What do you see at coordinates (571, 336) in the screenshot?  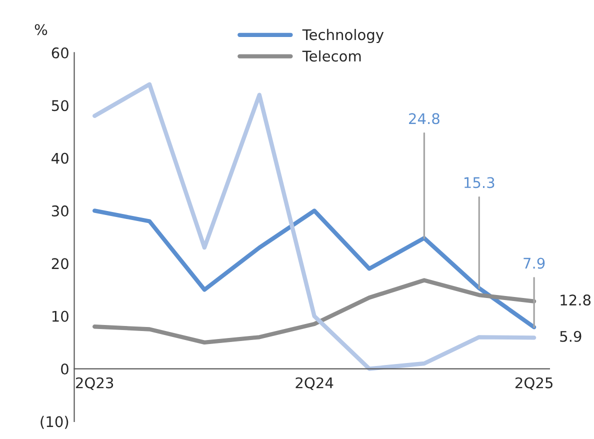 I see `data-label: 5.9` at bounding box center [571, 336].